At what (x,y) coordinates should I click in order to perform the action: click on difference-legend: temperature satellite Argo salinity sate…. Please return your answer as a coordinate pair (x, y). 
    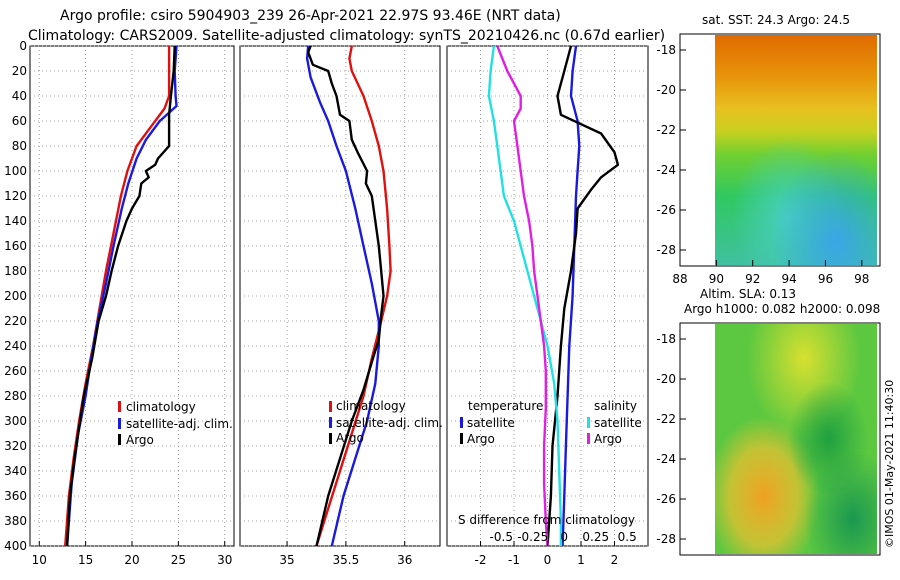
    Looking at the image, I should click on (550, 471).